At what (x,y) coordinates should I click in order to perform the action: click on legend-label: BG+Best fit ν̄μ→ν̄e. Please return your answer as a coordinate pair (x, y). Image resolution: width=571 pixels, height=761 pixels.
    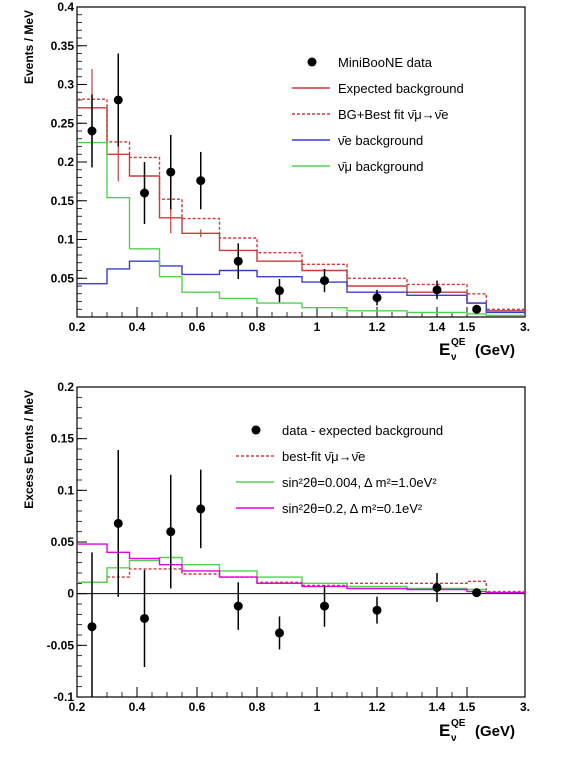
    Looking at the image, I should click on (393, 114).